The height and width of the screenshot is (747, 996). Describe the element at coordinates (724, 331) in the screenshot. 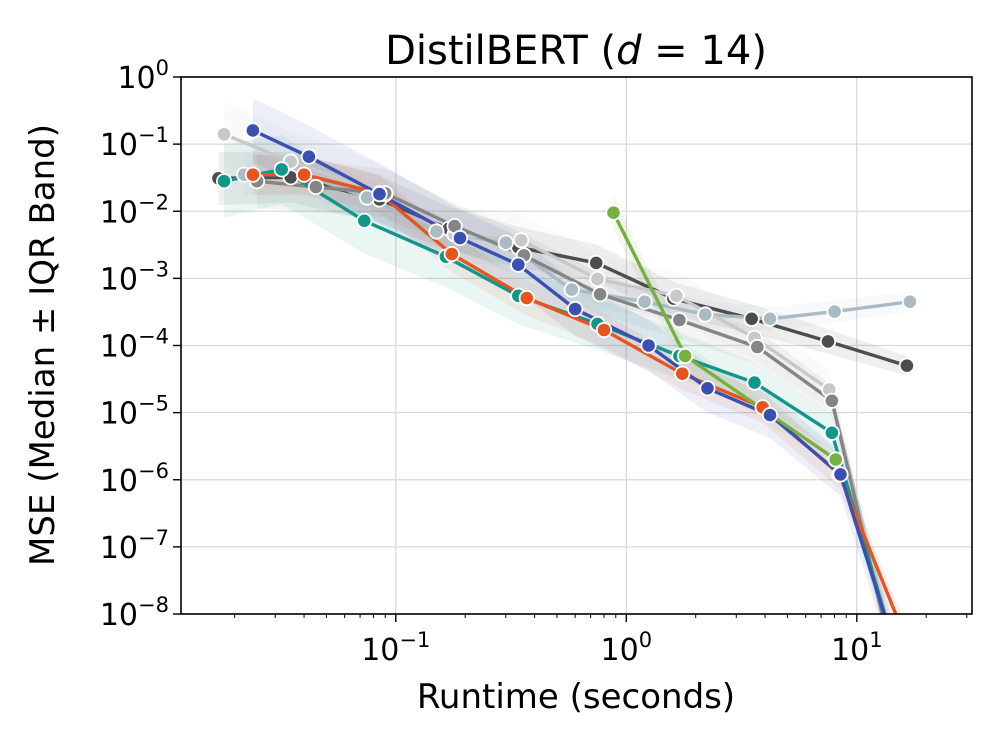

I see `iqr-band` at that location.